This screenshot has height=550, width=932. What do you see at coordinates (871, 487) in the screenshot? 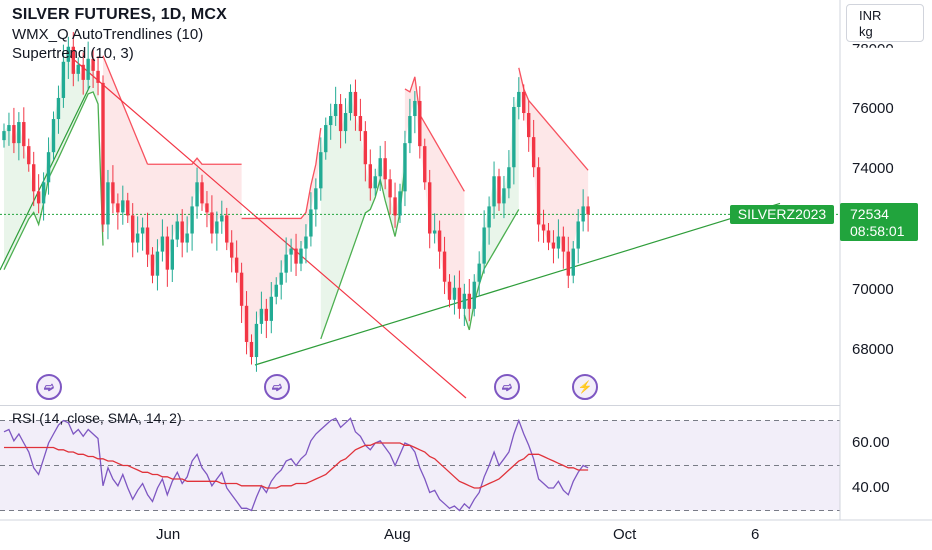
I see `rsi-tick: 40.00` at bounding box center [871, 487].